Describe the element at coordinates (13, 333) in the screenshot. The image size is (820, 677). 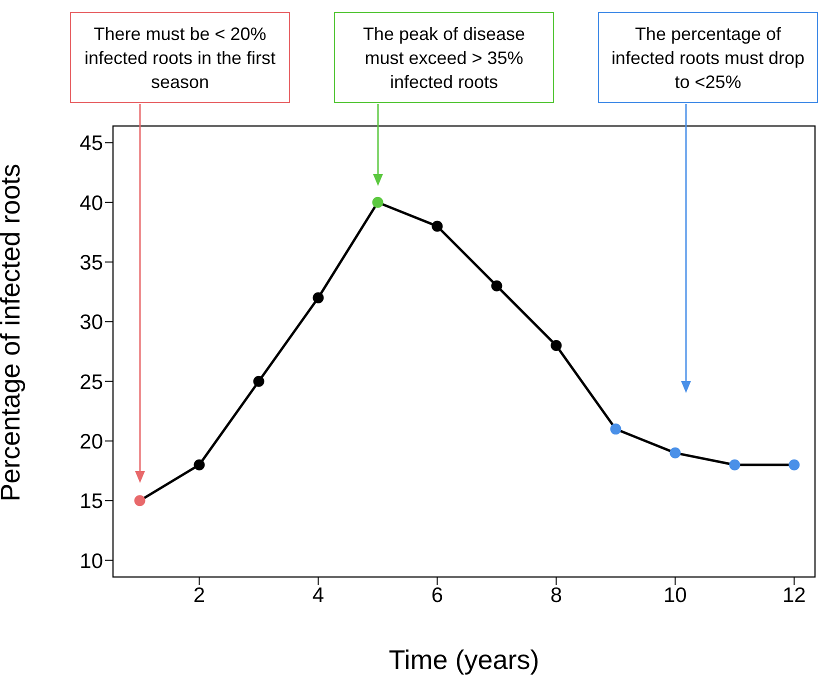
I see `y-axis-title: Percentage of infected roots` at that location.